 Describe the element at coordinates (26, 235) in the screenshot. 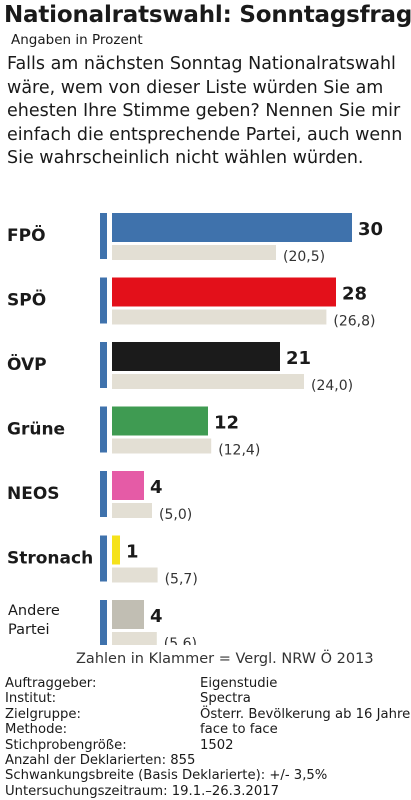

I see `category-label-fpö: FPÖ` at that location.